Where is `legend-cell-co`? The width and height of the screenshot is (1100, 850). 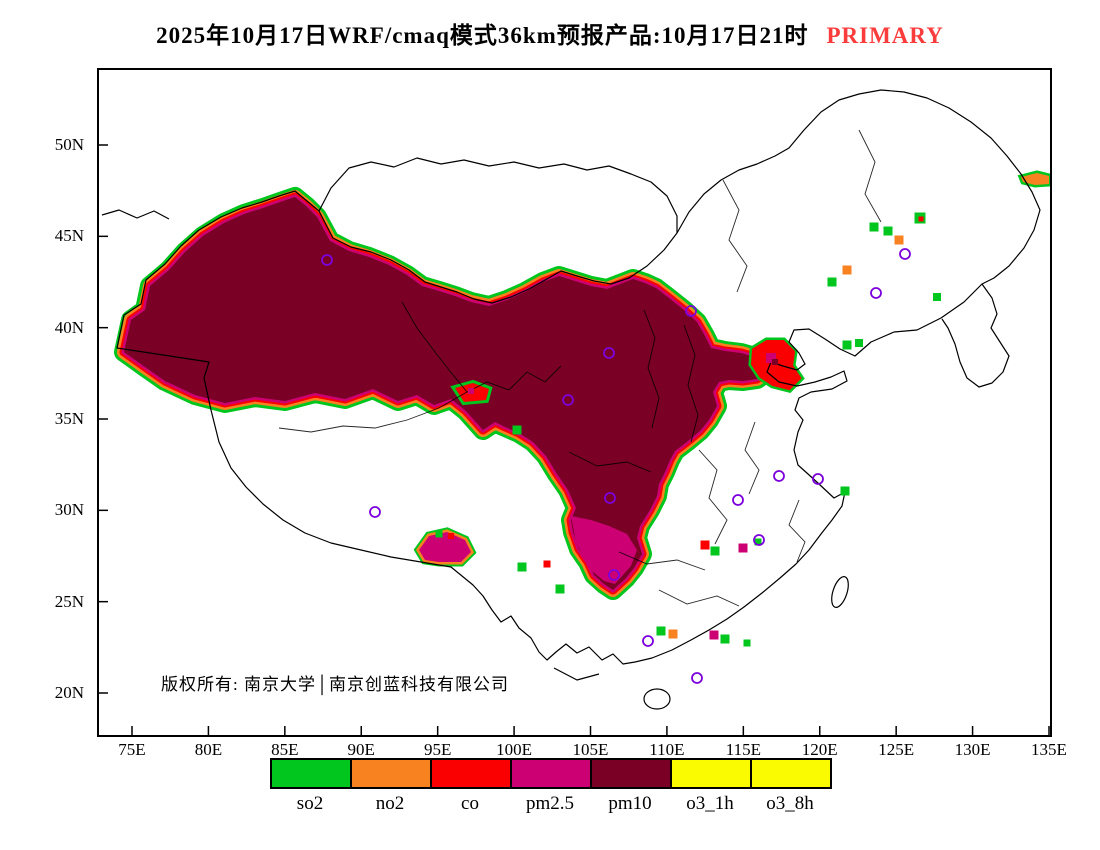
legend-cell-co is located at coordinates (471, 773).